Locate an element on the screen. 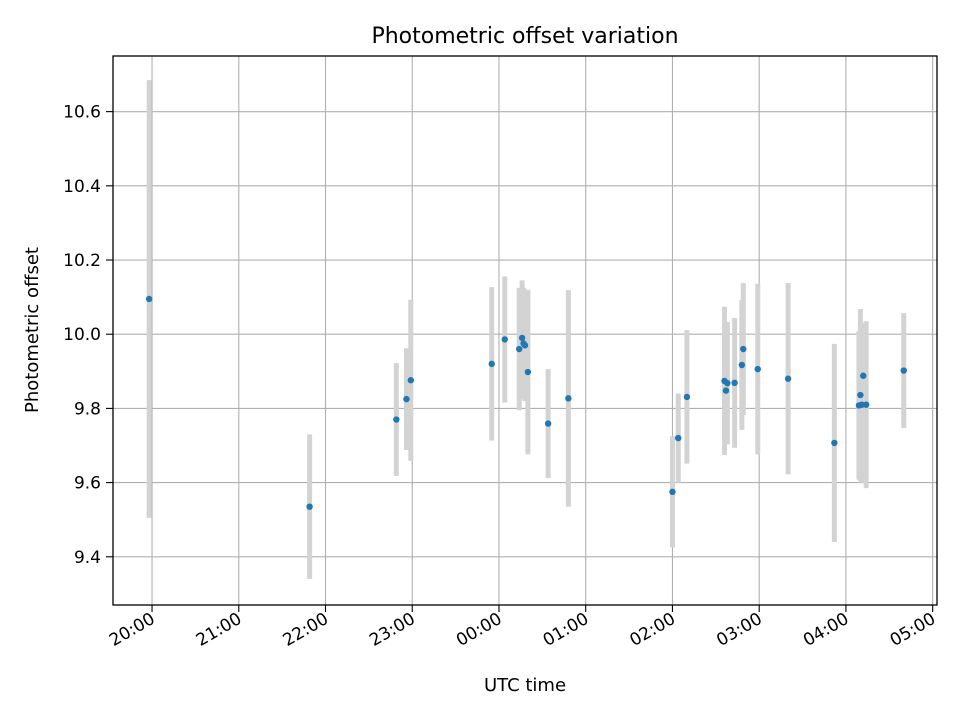  y-axis: 9.4 9.6 9.8 10.0 10.2 10.4 10.6 is located at coordinates (88, 335).